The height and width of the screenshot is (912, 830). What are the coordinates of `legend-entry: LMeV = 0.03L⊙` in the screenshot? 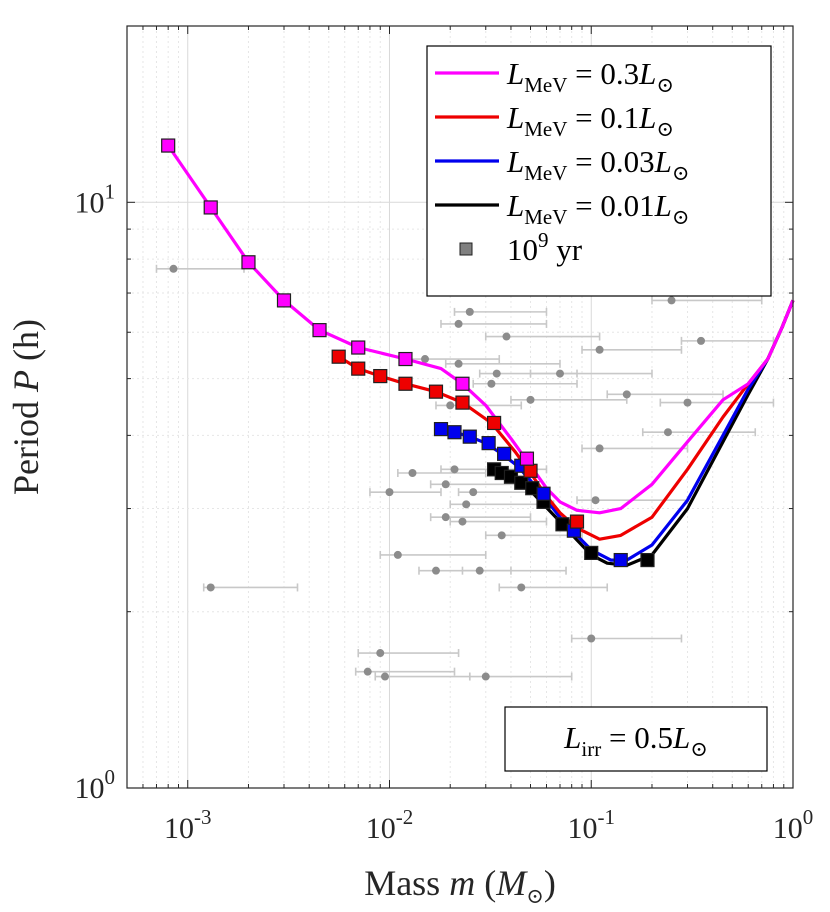 It's located at (562, 164).